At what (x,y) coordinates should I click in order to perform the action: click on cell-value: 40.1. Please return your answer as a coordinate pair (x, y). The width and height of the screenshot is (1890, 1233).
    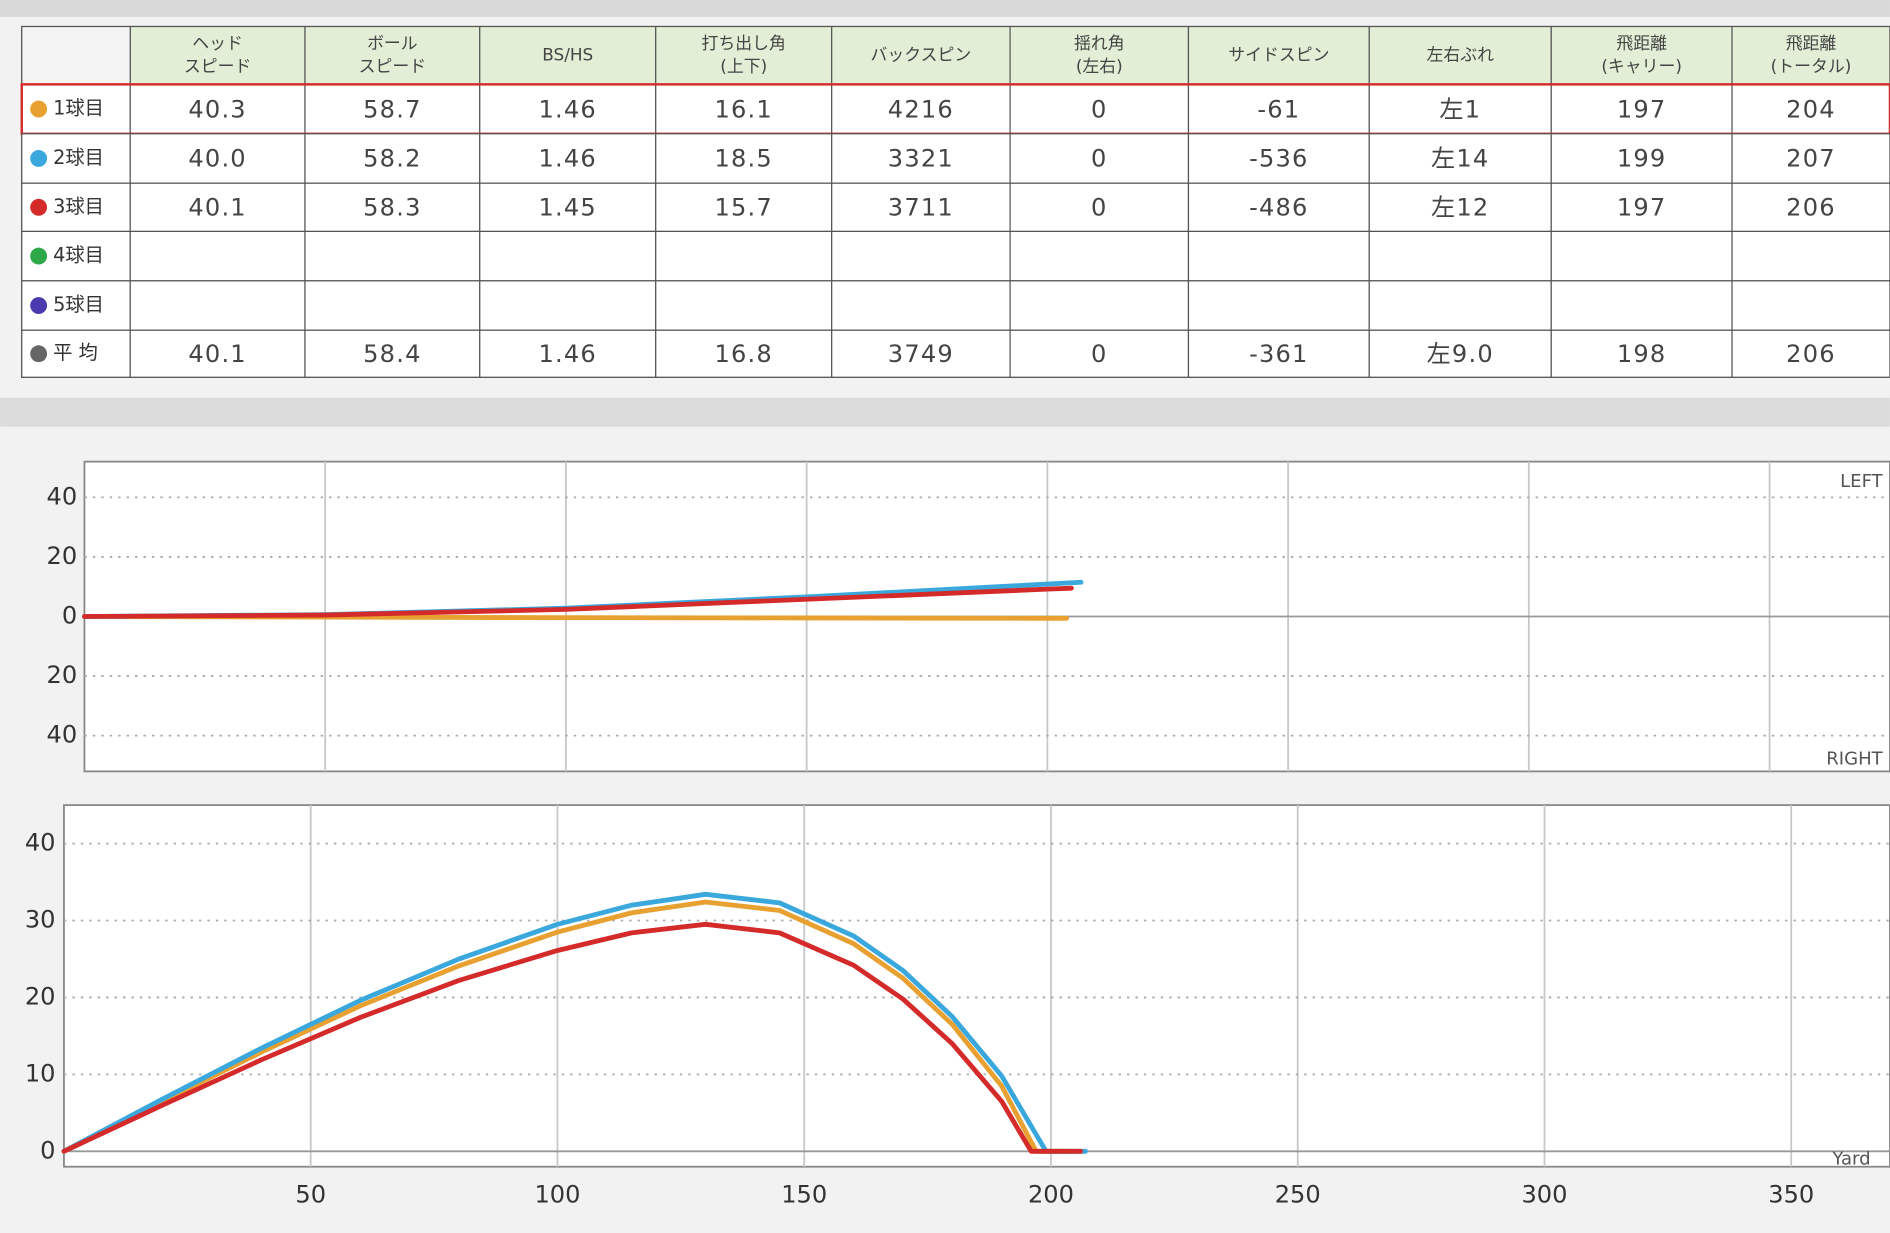
    Looking at the image, I should click on (217, 354).